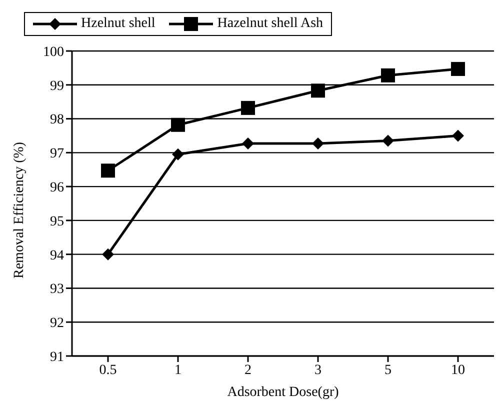 This screenshot has height=402, width=498. I want to click on y-axis-title: Removal Efficiency (%), so click(19, 210).